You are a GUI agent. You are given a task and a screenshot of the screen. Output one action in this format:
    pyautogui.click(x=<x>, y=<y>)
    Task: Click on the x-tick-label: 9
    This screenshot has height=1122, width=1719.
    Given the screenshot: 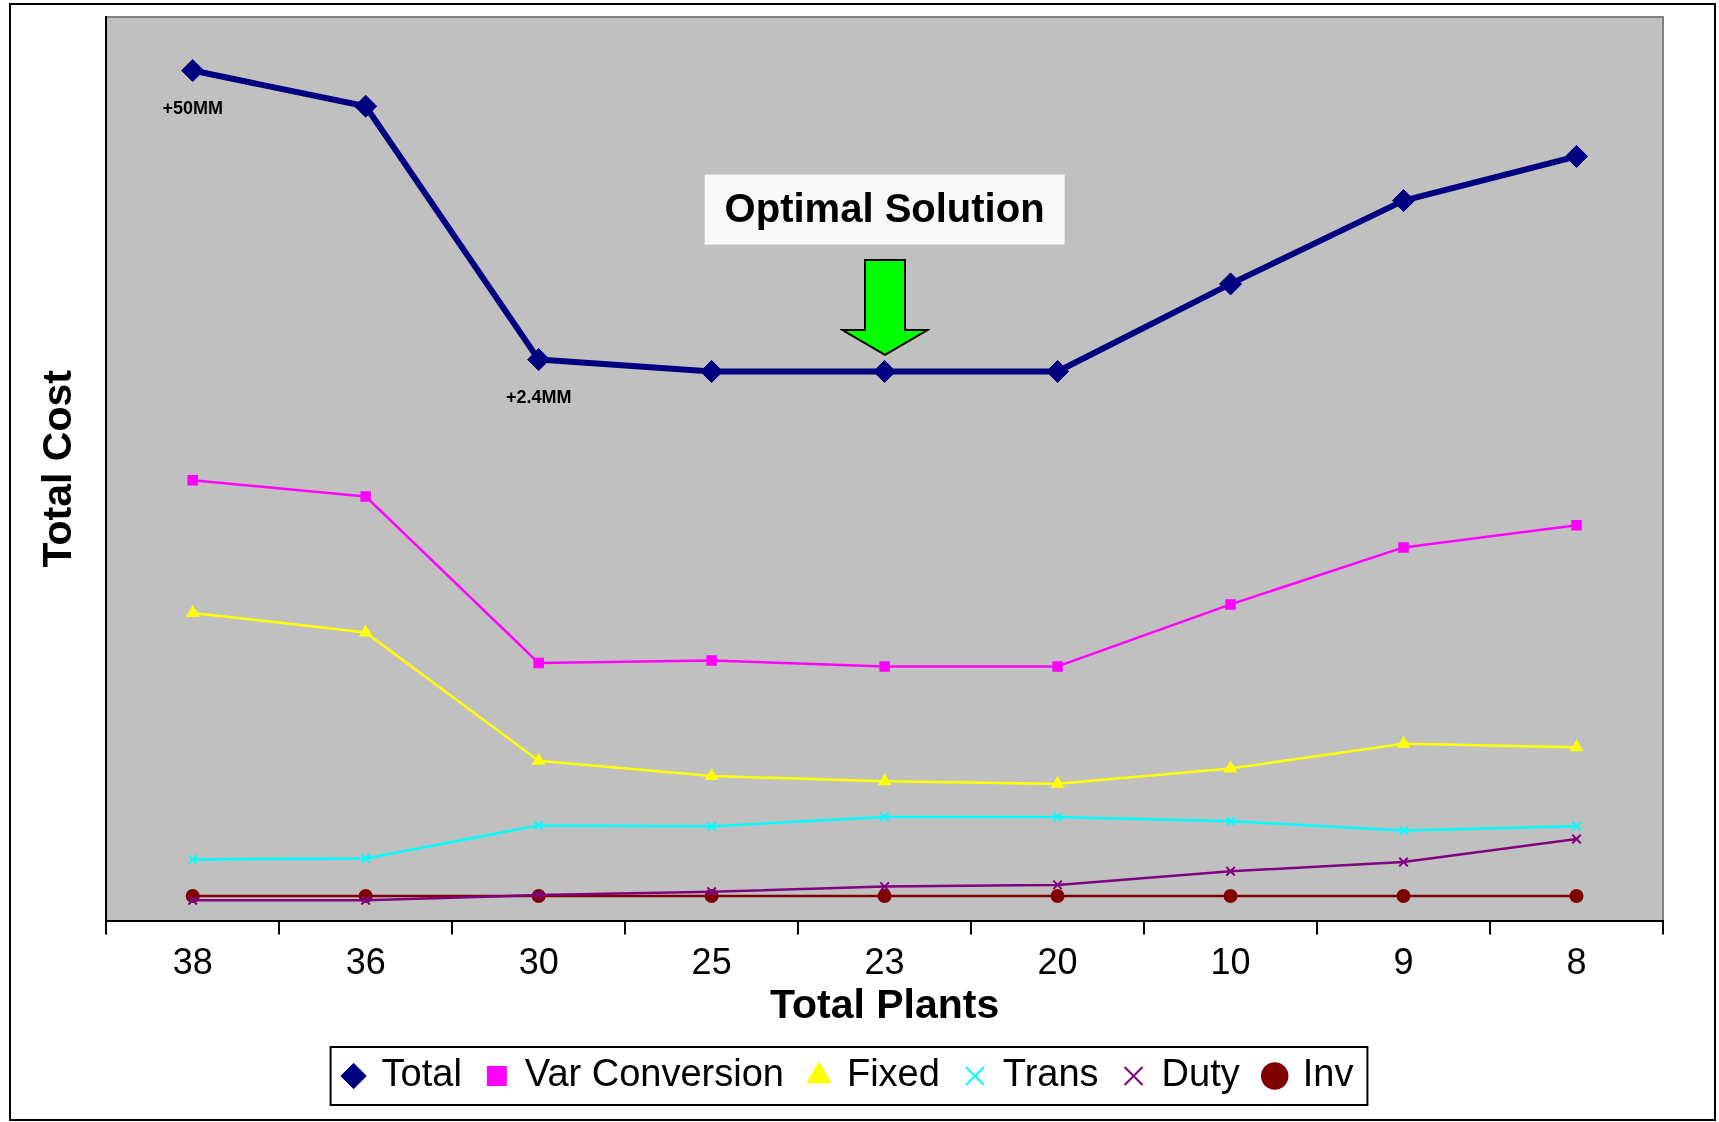 What is the action you would take?
    pyautogui.click(x=1403, y=962)
    